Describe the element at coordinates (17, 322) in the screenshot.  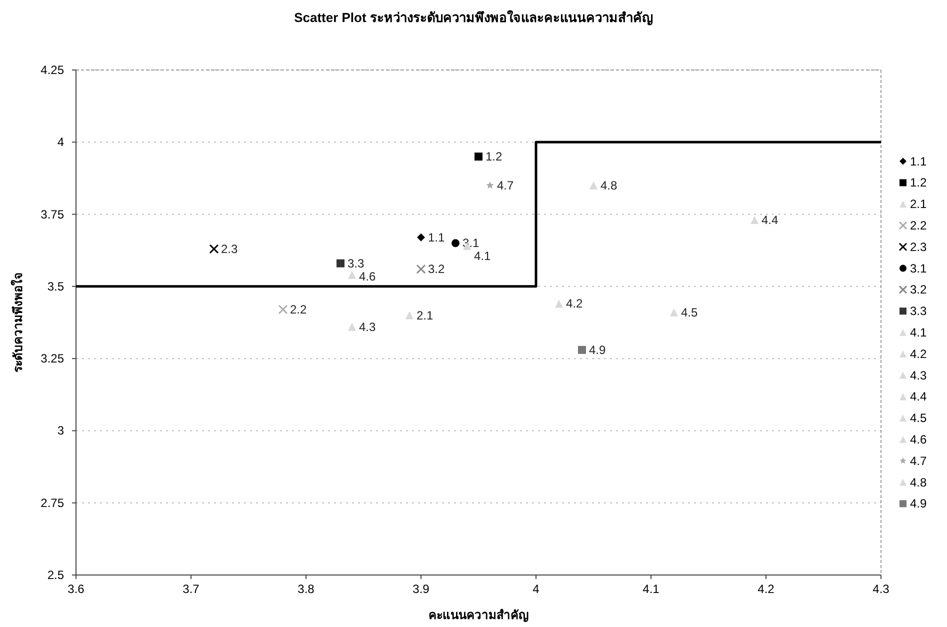
I see `y-axis-title: ระดับความพึงพอใจ` at that location.